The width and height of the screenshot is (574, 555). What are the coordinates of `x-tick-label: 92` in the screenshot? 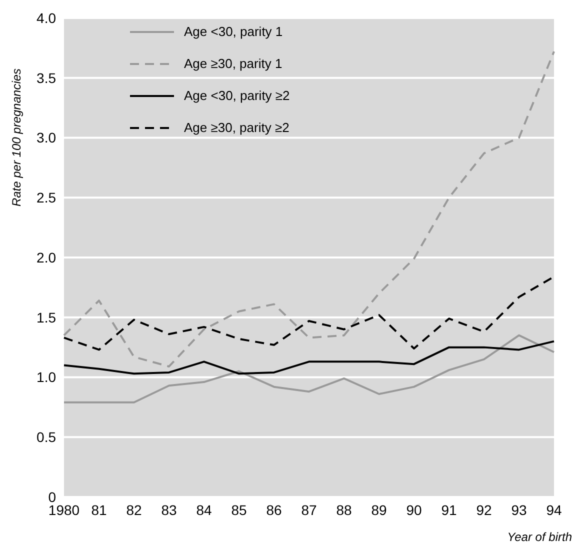 It's located at (484, 510).